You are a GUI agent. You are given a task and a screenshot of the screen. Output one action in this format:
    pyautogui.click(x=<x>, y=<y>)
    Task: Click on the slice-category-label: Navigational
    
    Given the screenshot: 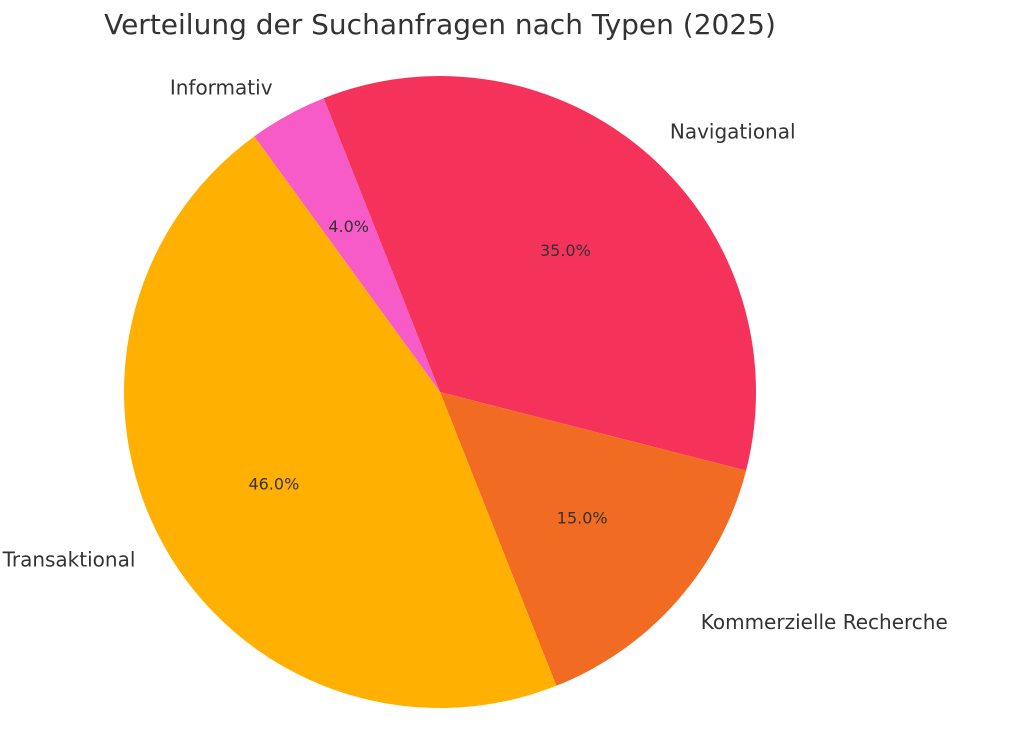 What is the action you would take?
    pyautogui.click(x=733, y=131)
    